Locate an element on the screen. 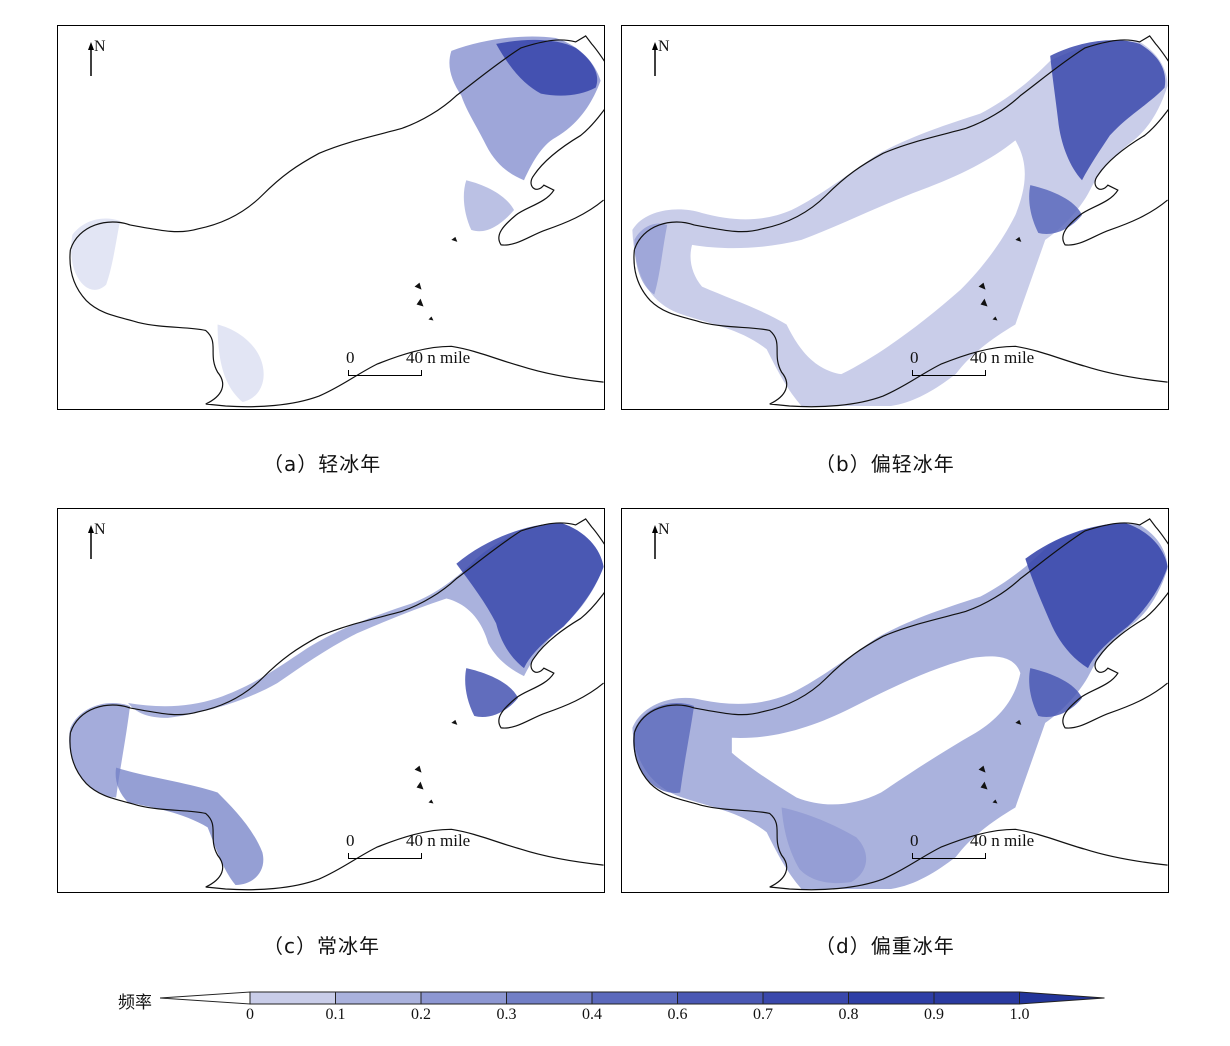  colorbar-tick-label: 0 is located at coordinates (250, 1014).